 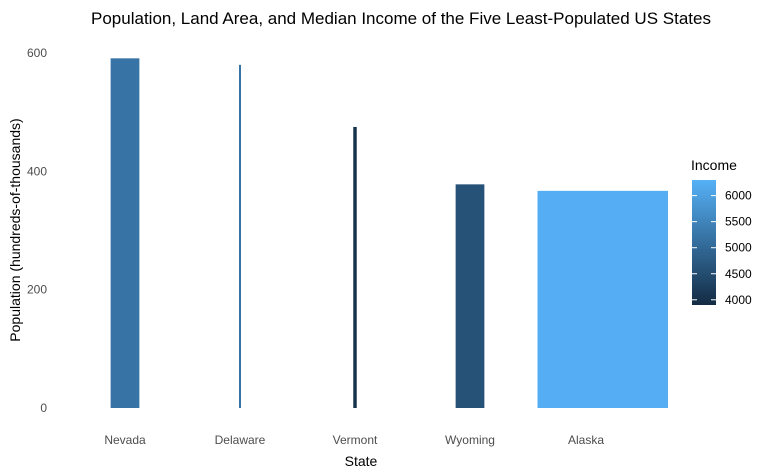 What do you see at coordinates (125, 233) in the screenshot?
I see `bar-nevada` at bounding box center [125, 233].